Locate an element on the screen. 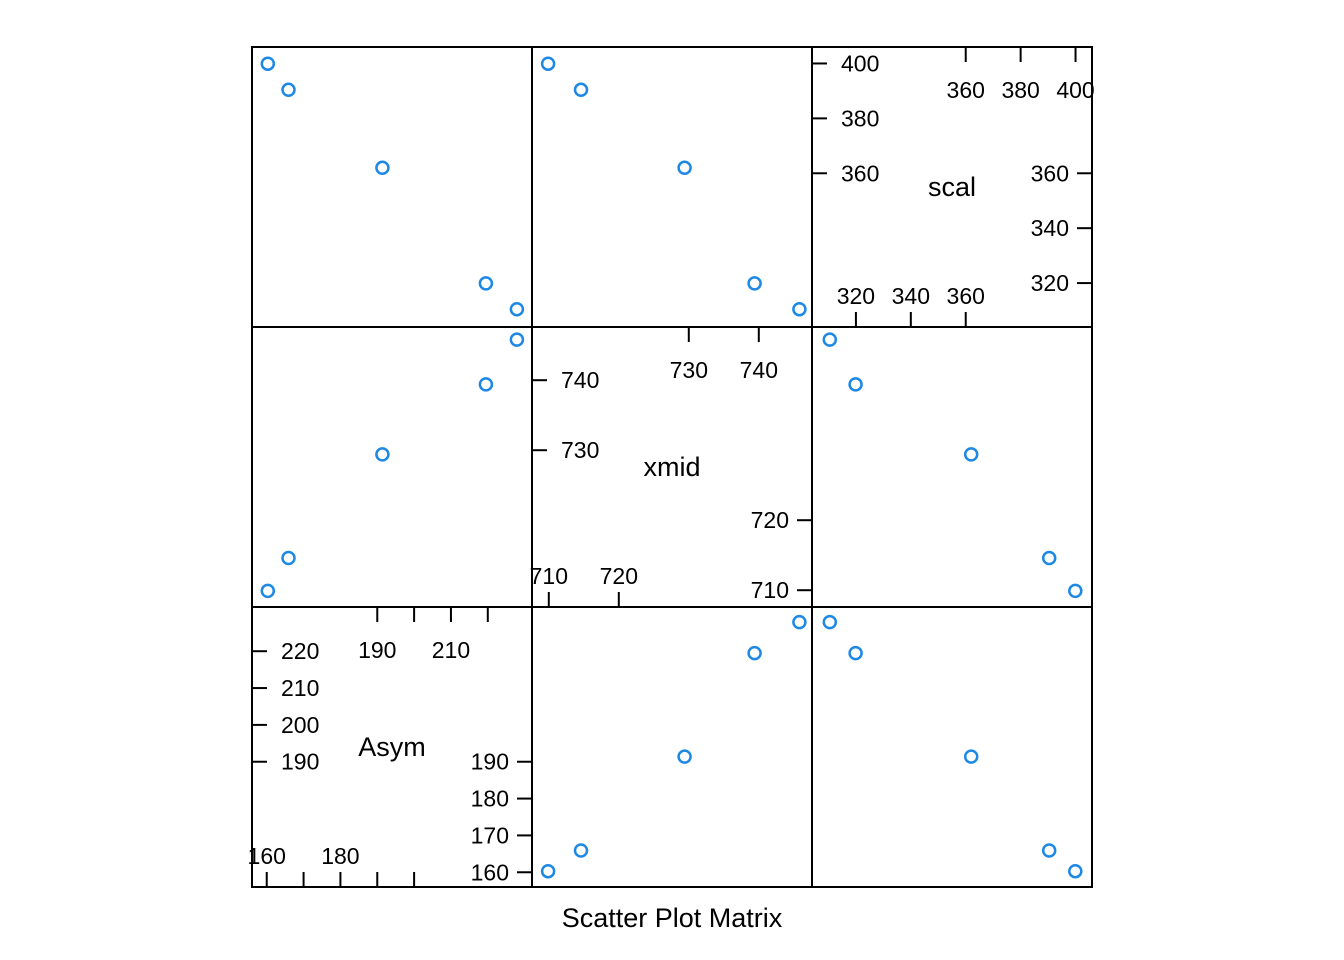 This screenshot has width=1344, height=960. tick-label-asym-left: 210 is located at coordinates (300, 688).